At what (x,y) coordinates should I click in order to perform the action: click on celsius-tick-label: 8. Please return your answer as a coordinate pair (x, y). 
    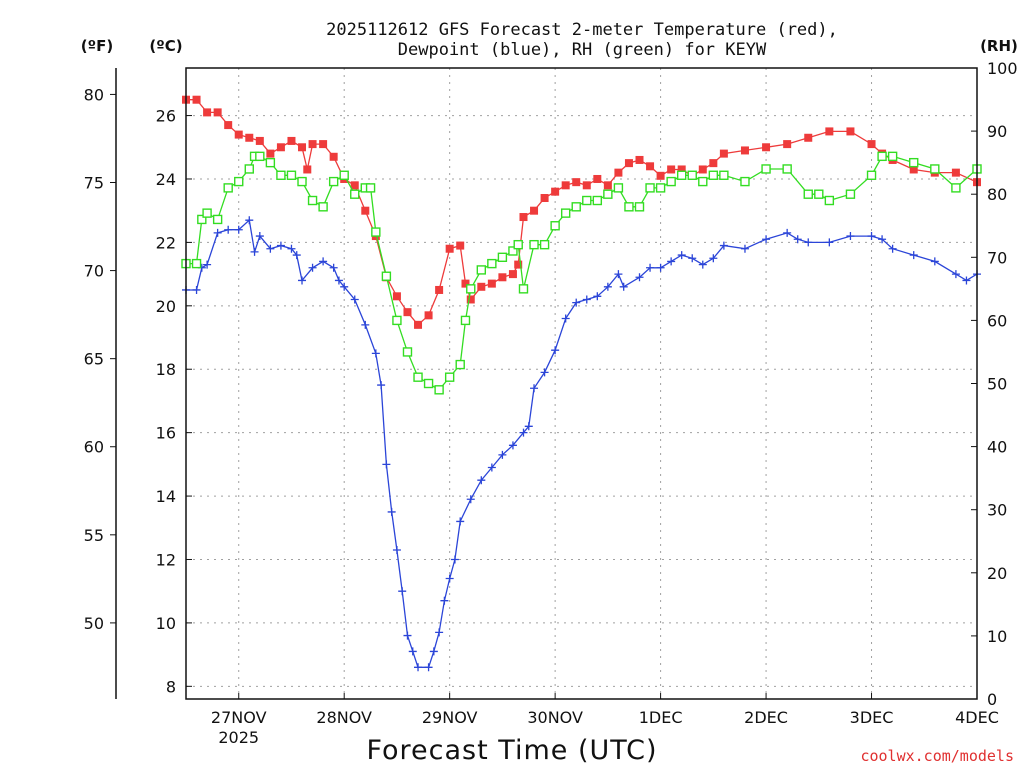
    Looking at the image, I should click on (171, 686).